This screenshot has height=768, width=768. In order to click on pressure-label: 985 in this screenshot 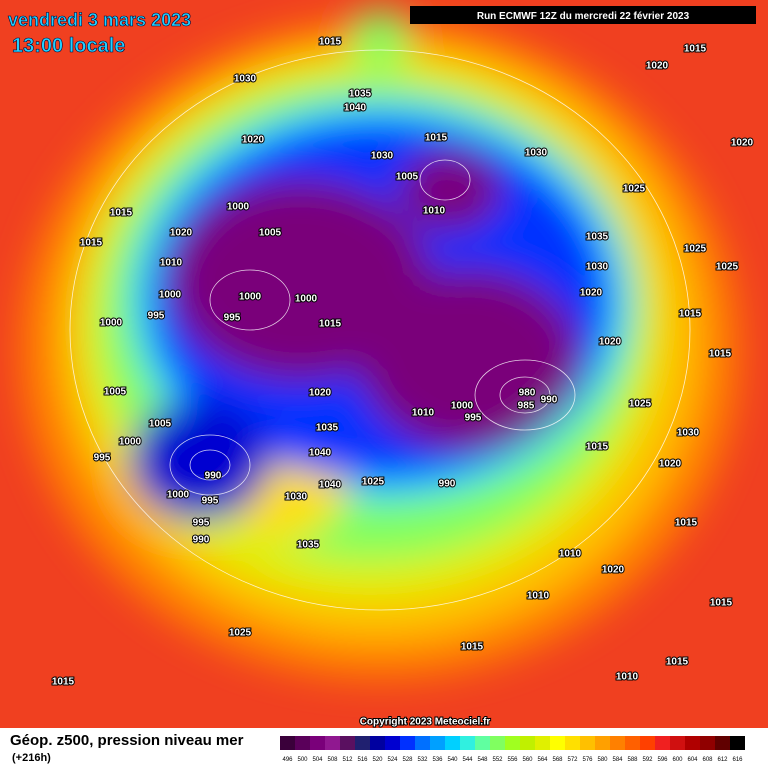, I will do `click(526, 406)`.